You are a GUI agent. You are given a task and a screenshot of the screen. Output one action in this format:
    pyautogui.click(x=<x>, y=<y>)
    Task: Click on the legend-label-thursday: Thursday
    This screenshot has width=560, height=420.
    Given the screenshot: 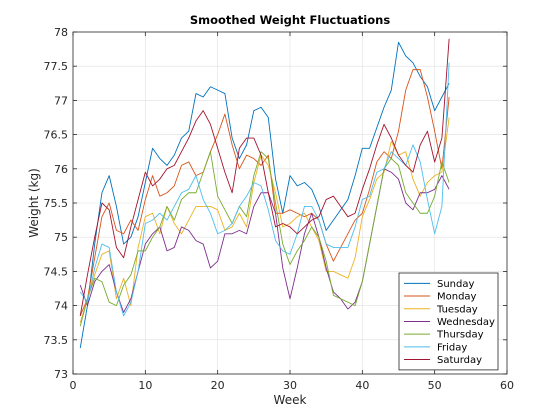 What is the action you would take?
    pyautogui.click(x=460, y=335)
    